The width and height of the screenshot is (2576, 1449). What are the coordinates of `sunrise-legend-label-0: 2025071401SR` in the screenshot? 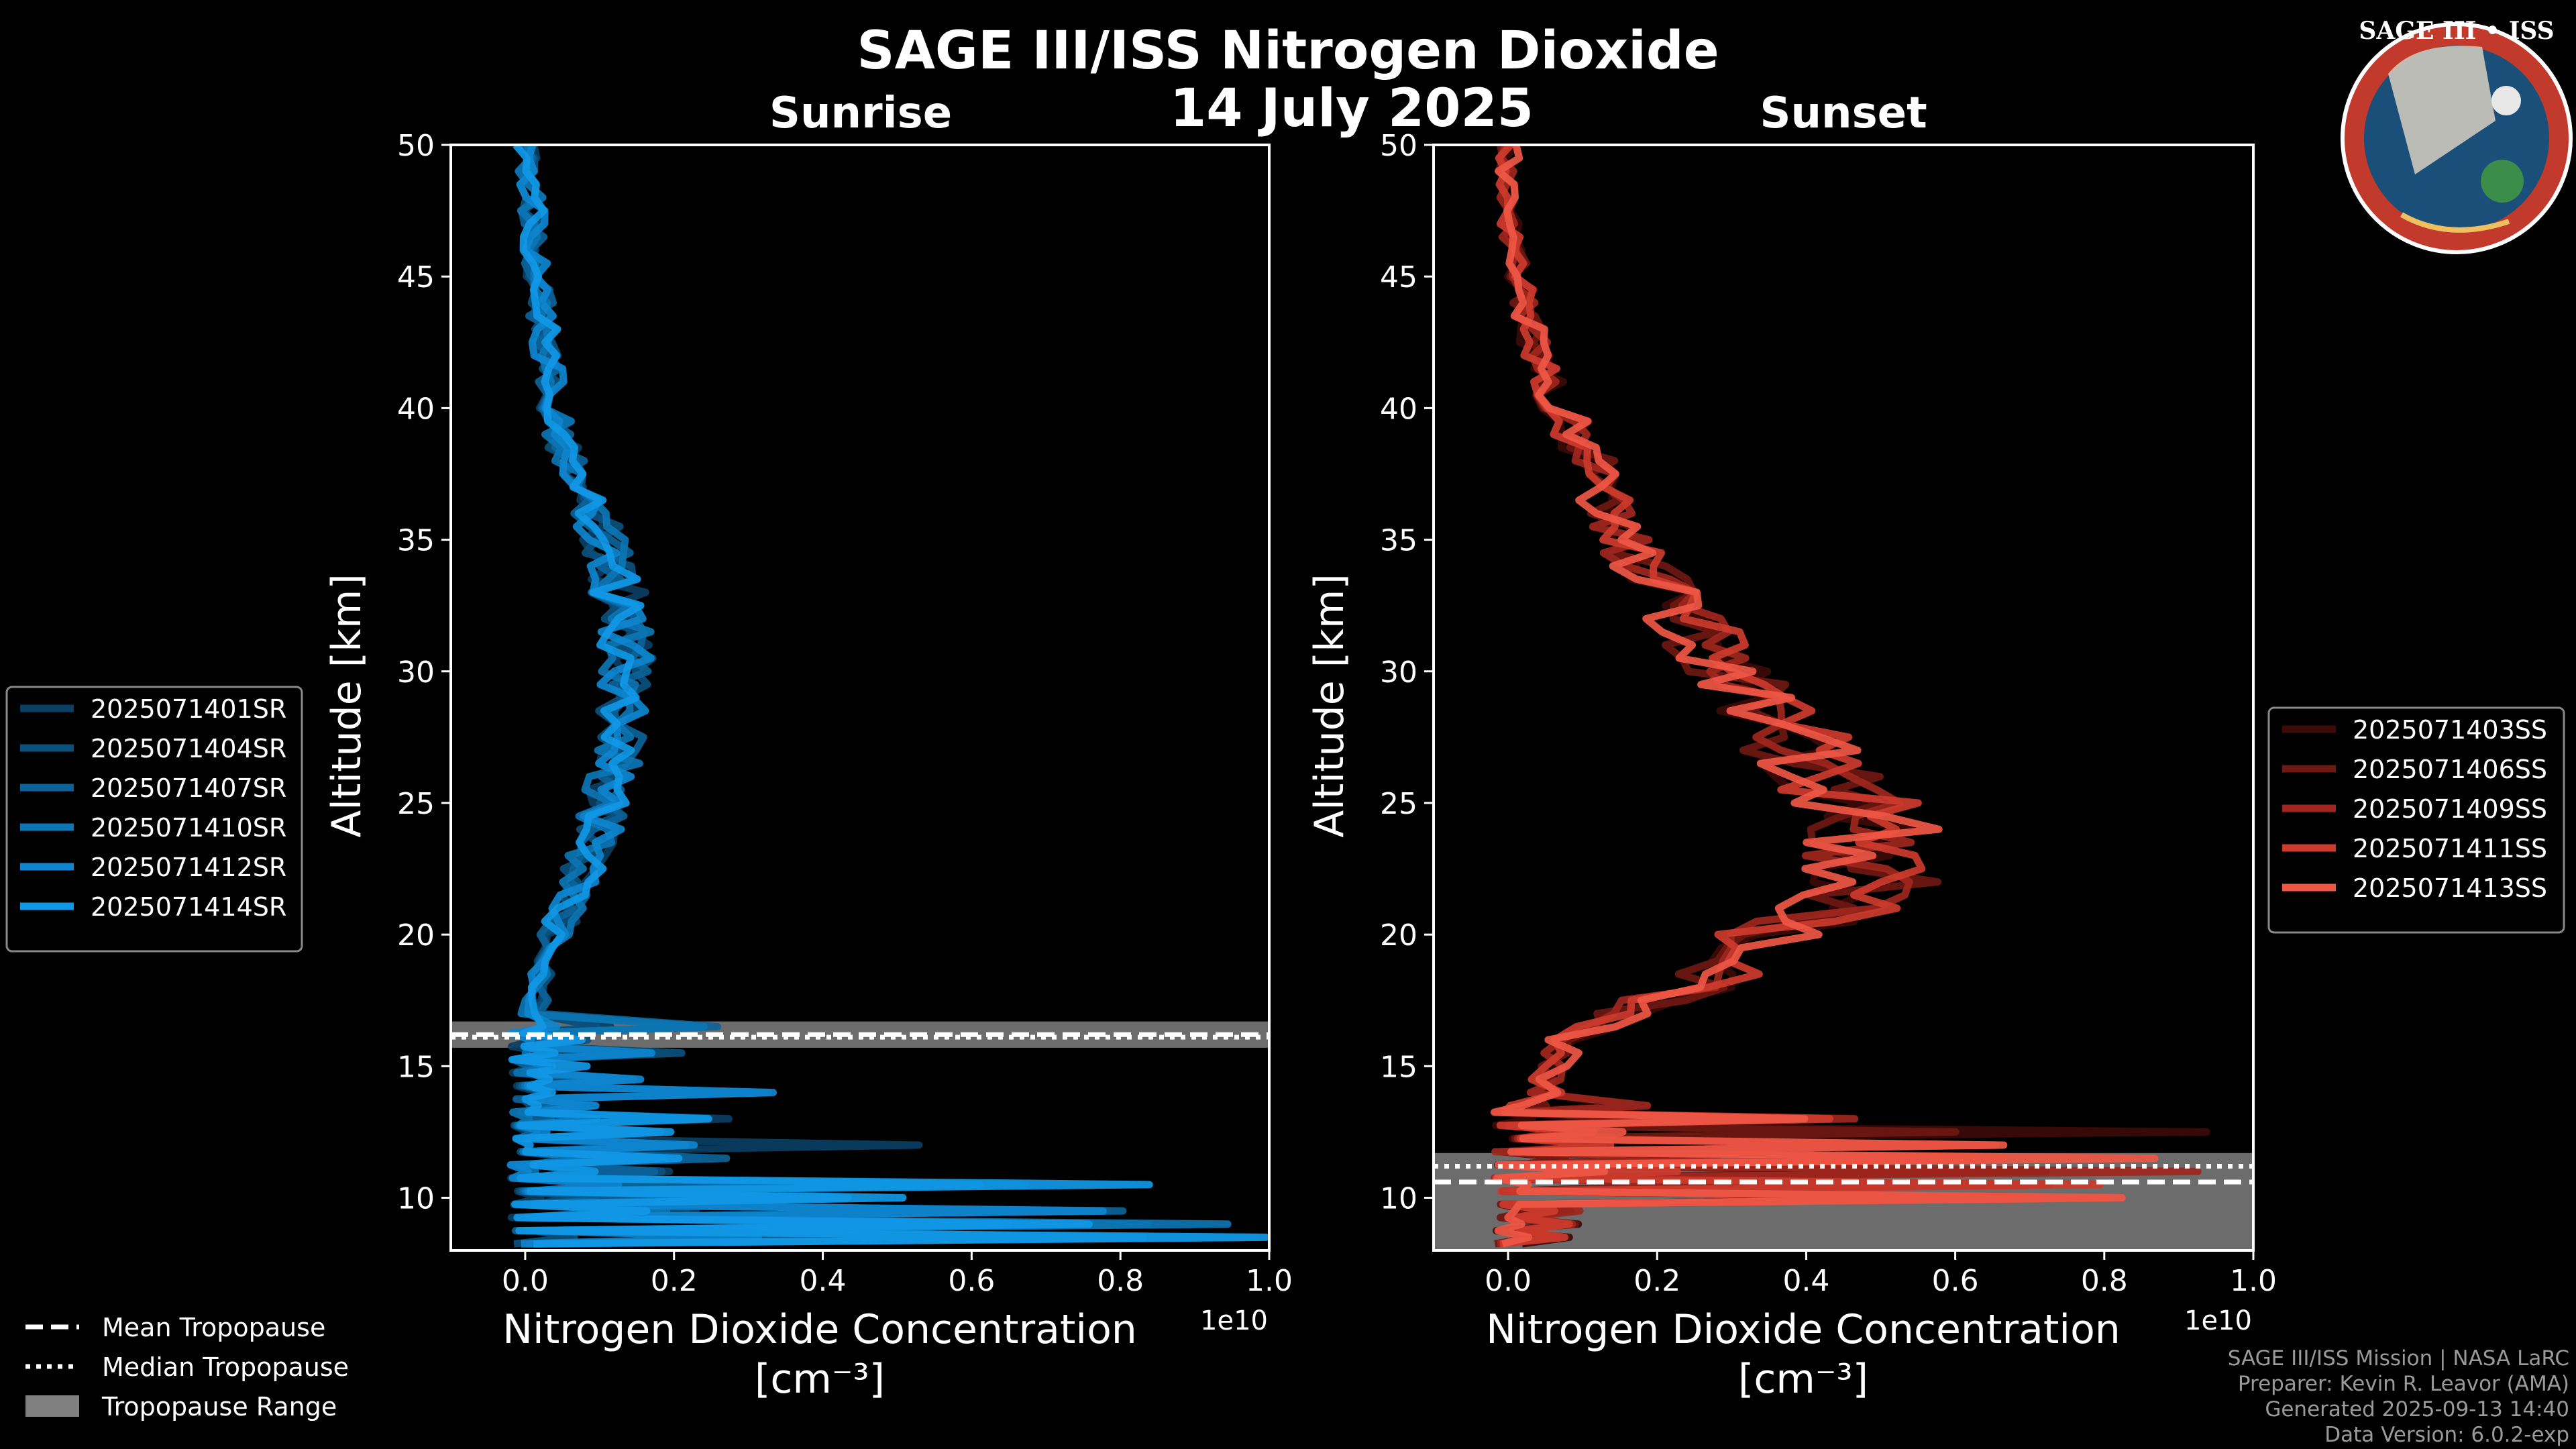 It's located at (188, 709).